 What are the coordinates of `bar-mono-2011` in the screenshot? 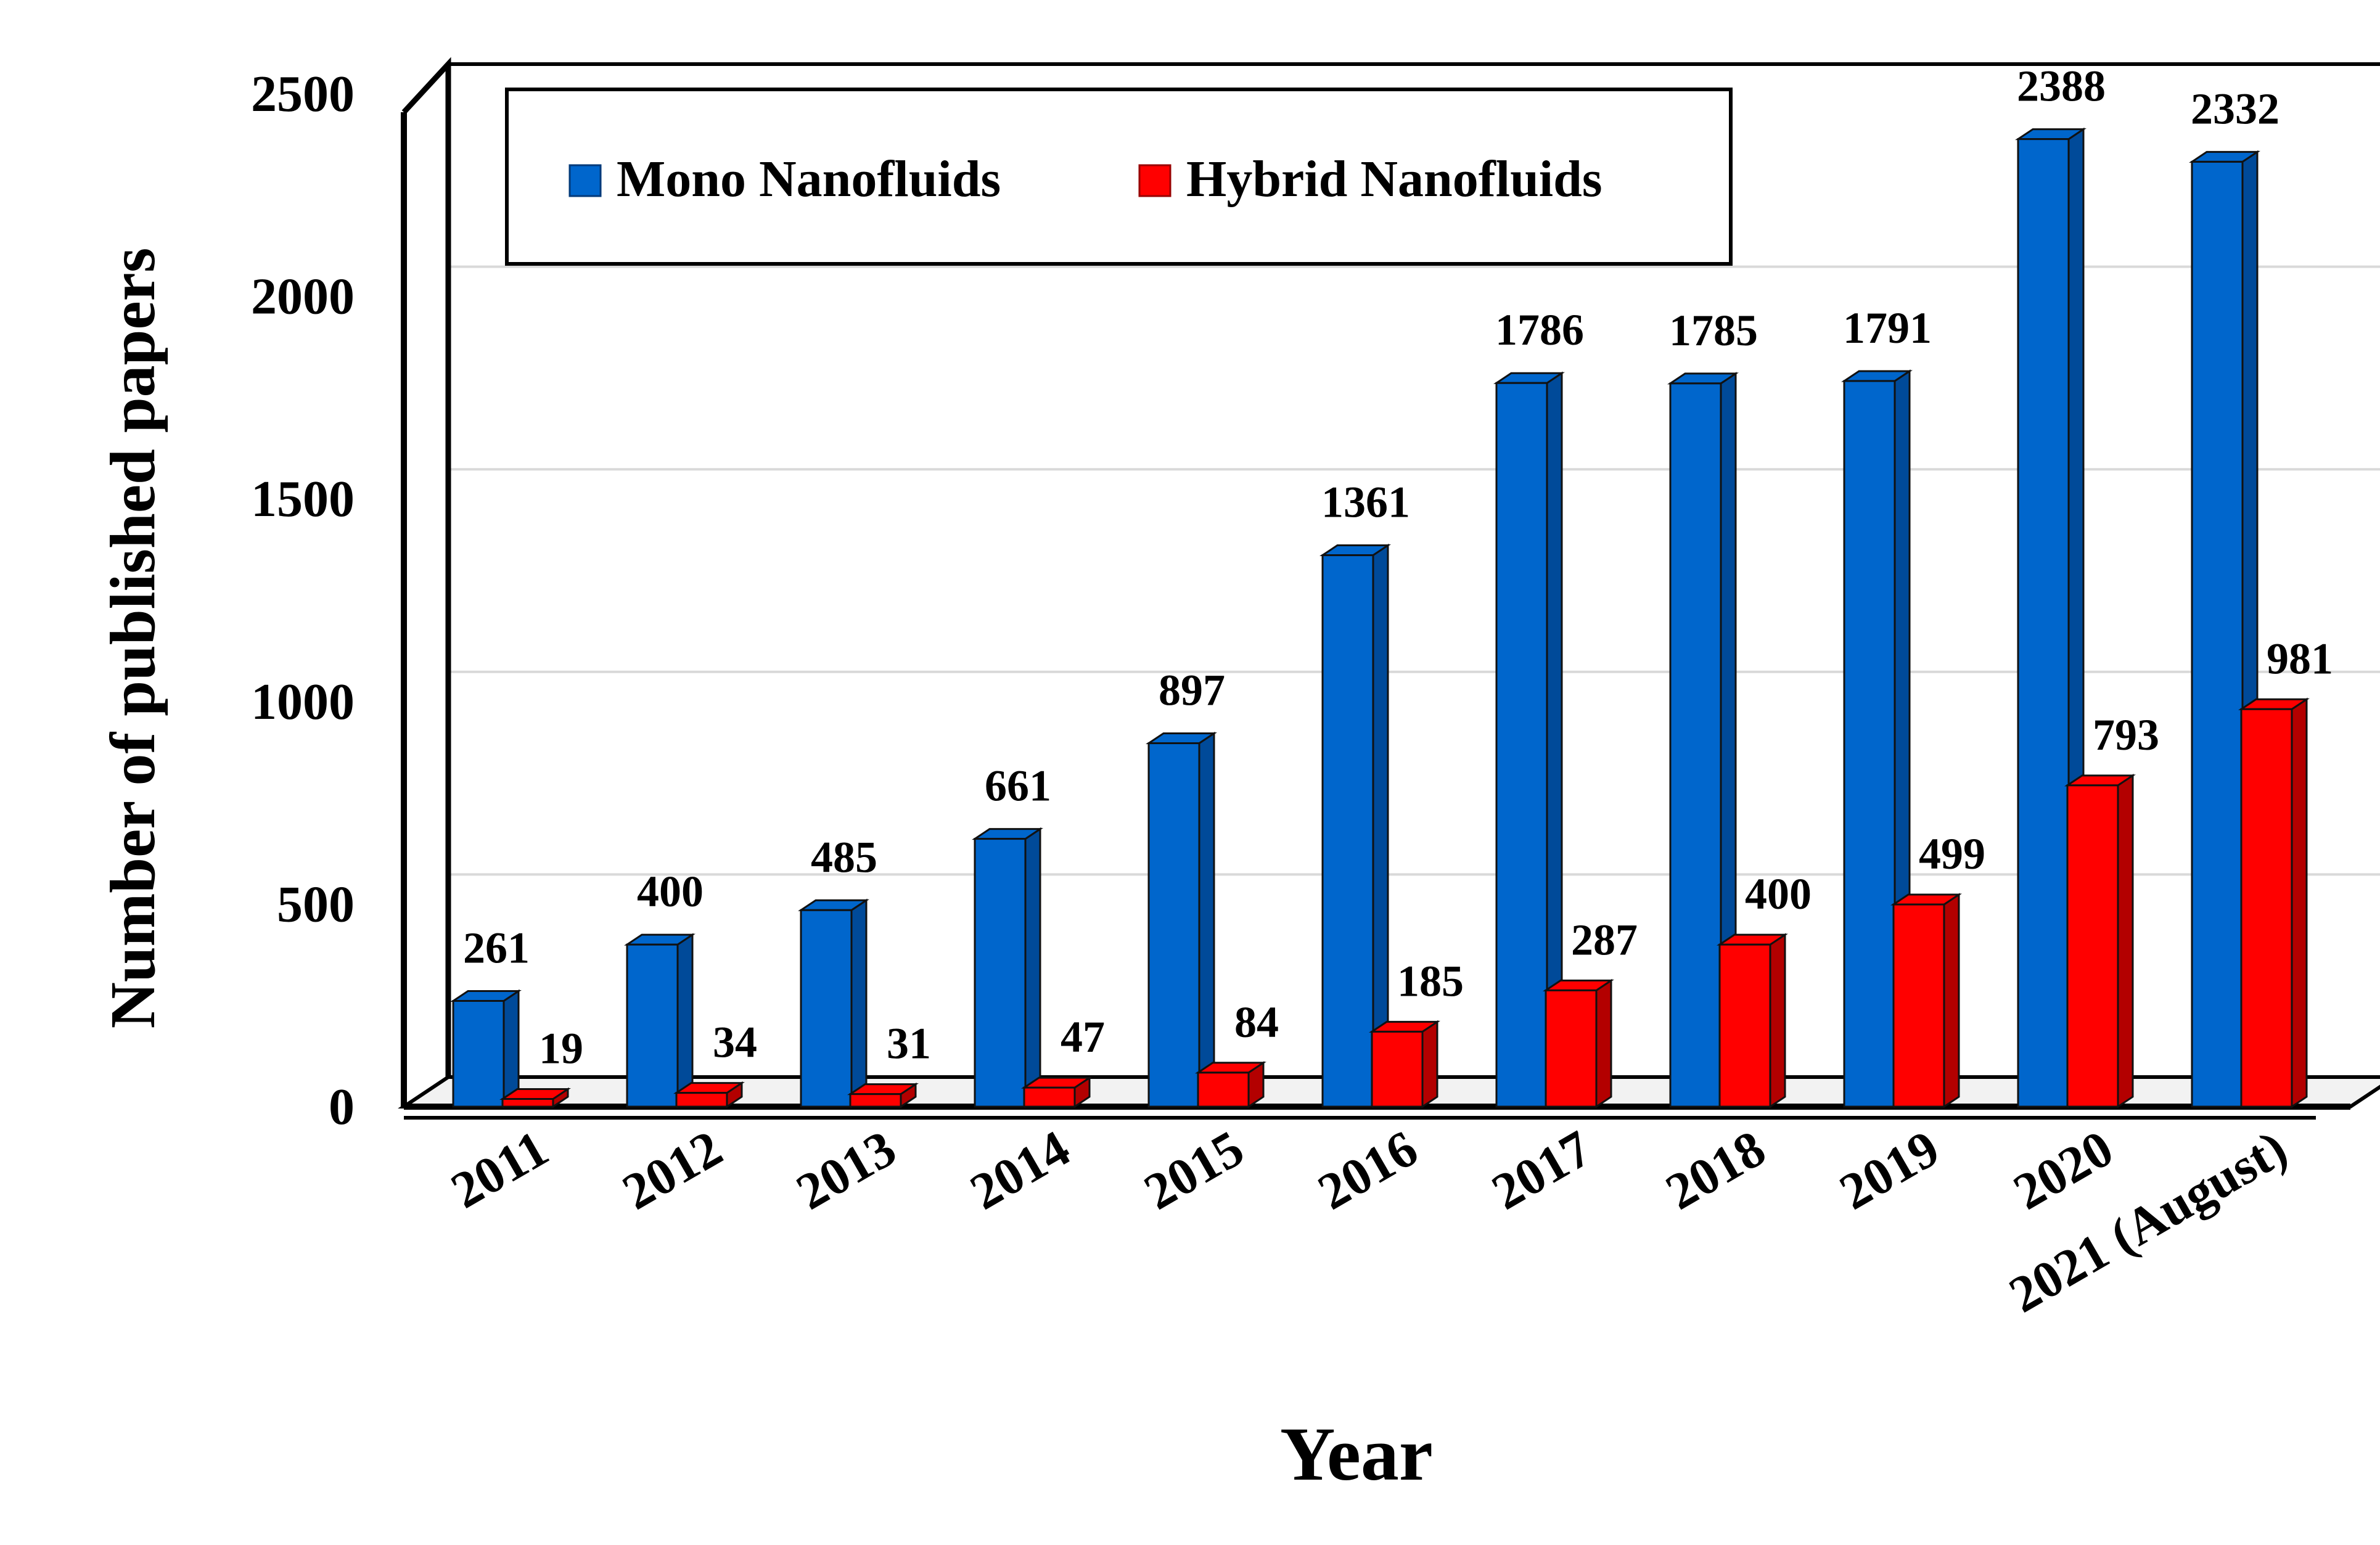 It's located at (486, 1049).